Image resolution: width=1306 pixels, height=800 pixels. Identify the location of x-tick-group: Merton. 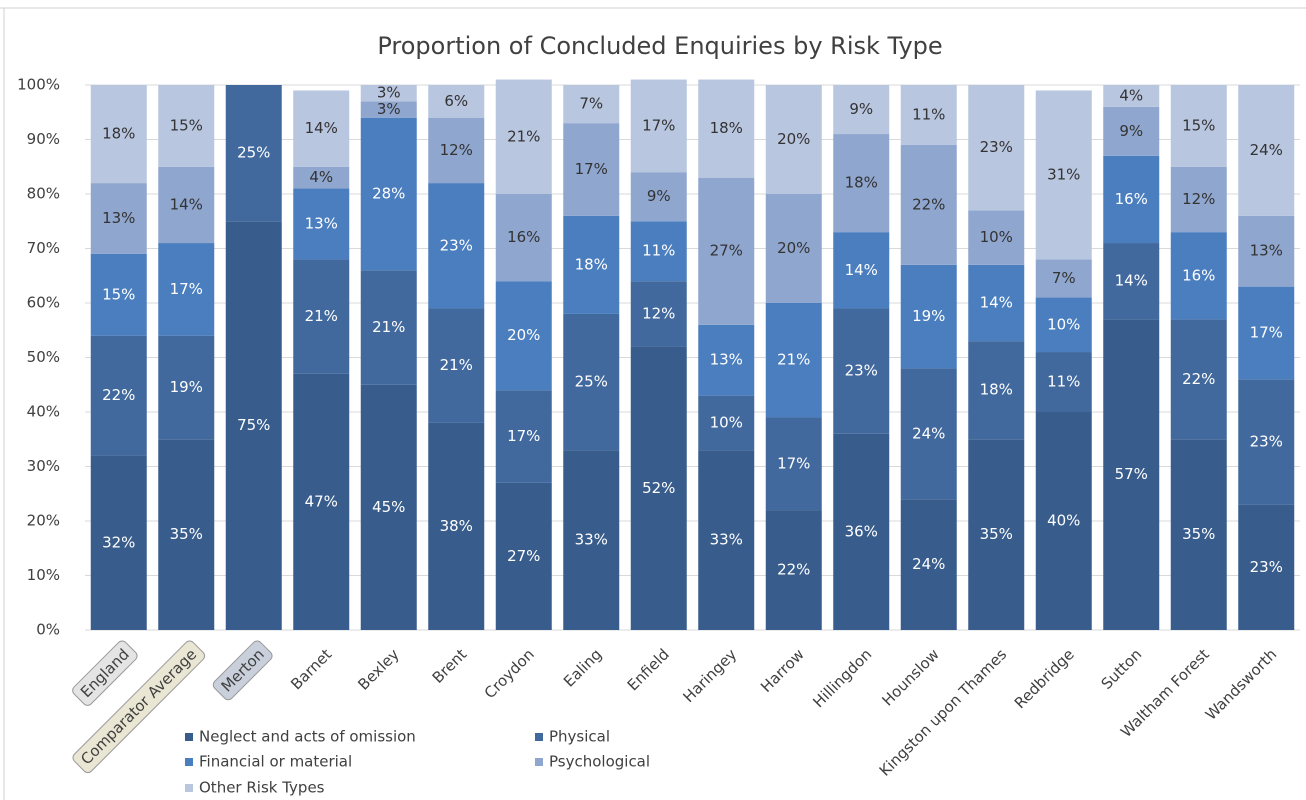
(242, 670).